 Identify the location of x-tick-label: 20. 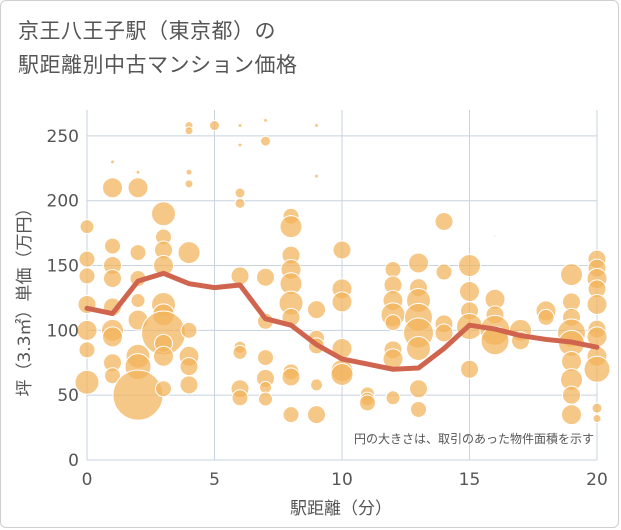
(597, 480).